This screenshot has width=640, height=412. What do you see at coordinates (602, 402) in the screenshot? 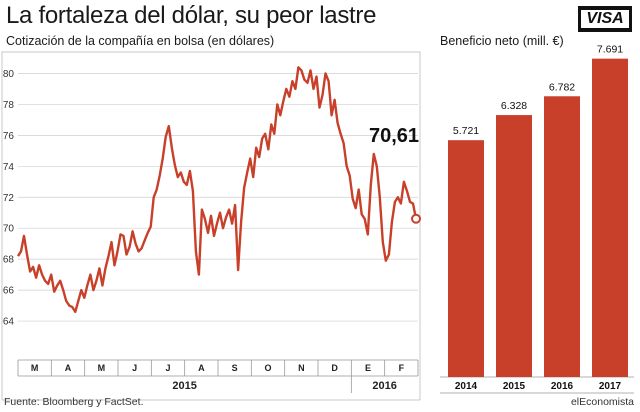
I see `brand-footer: elEconomista` at bounding box center [602, 402].